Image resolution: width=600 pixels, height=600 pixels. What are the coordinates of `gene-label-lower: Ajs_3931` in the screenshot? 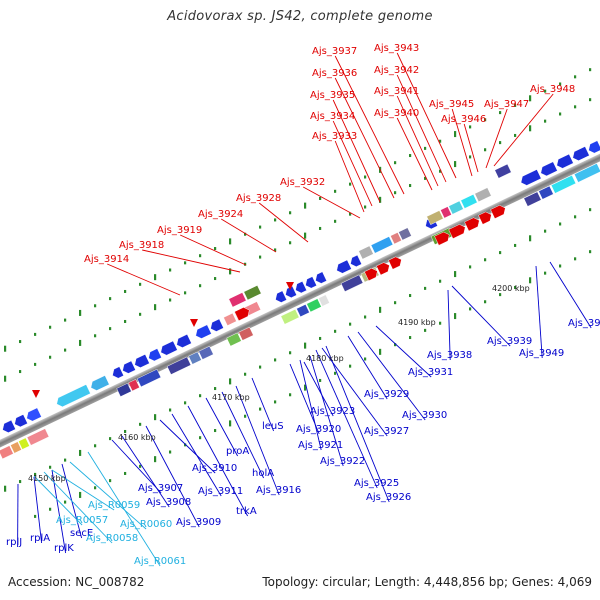 It's located at (430, 372).